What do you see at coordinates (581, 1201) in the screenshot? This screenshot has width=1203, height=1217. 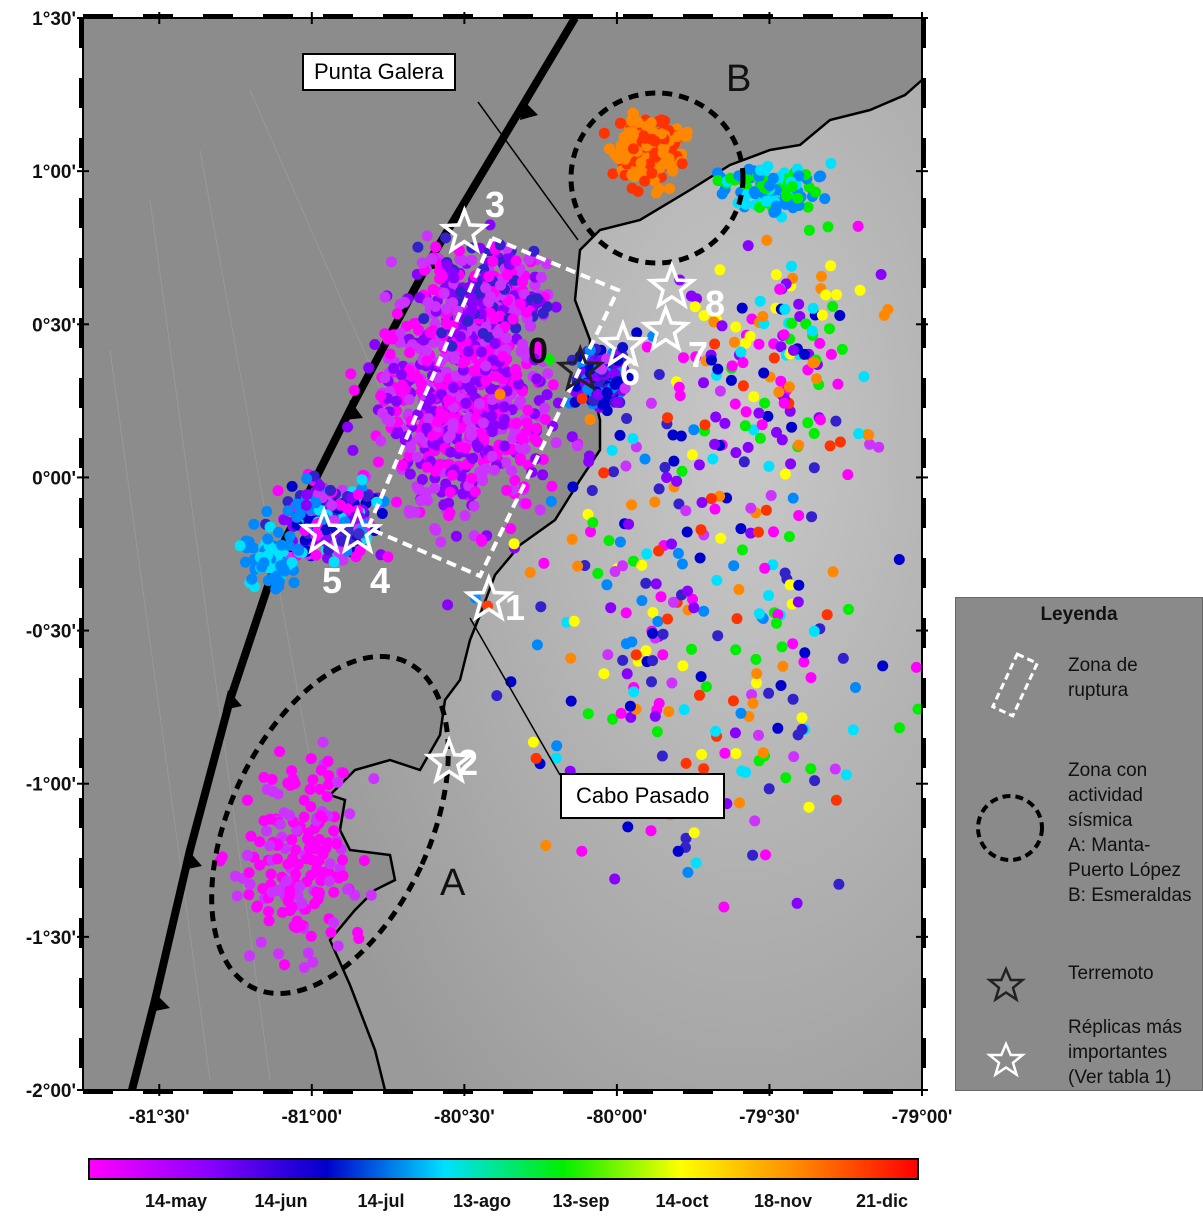 I see `colorbar-label-4: 13-sep` at bounding box center [581, 1201].